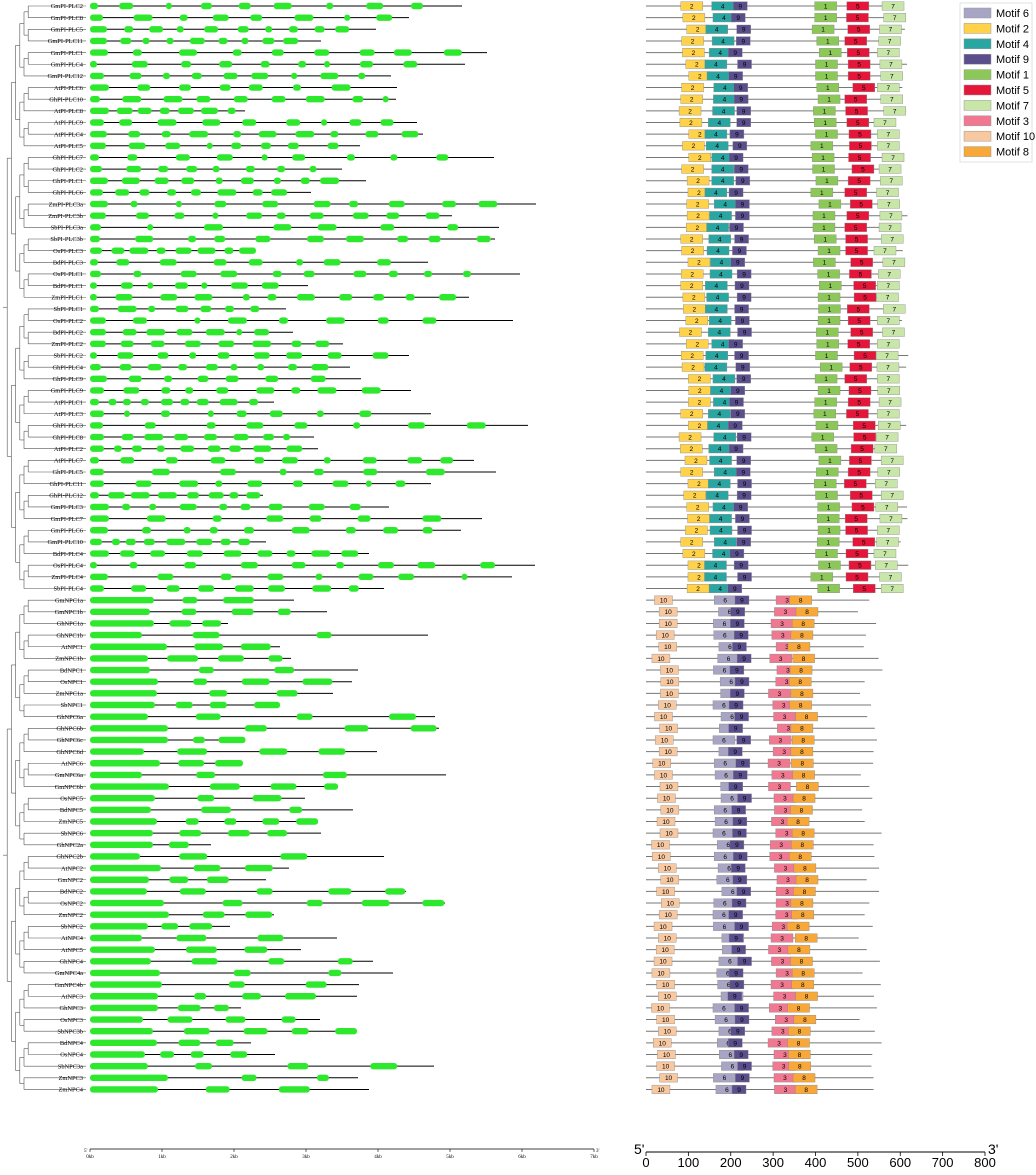  I want to click on gene-label: GmPI-PLC12, so click(65, 76).